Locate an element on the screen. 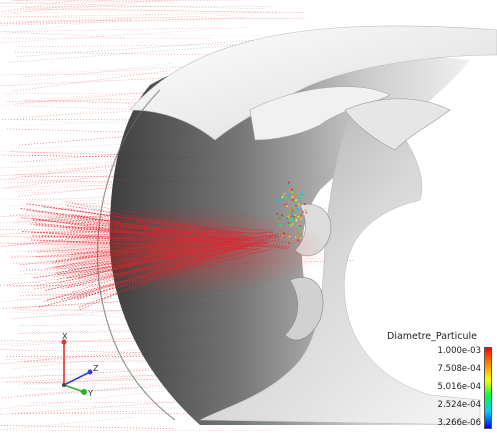 The height and width of the screenshot is (433, 497). axes-triad: X Z Y is located at coordinates (80, 365).